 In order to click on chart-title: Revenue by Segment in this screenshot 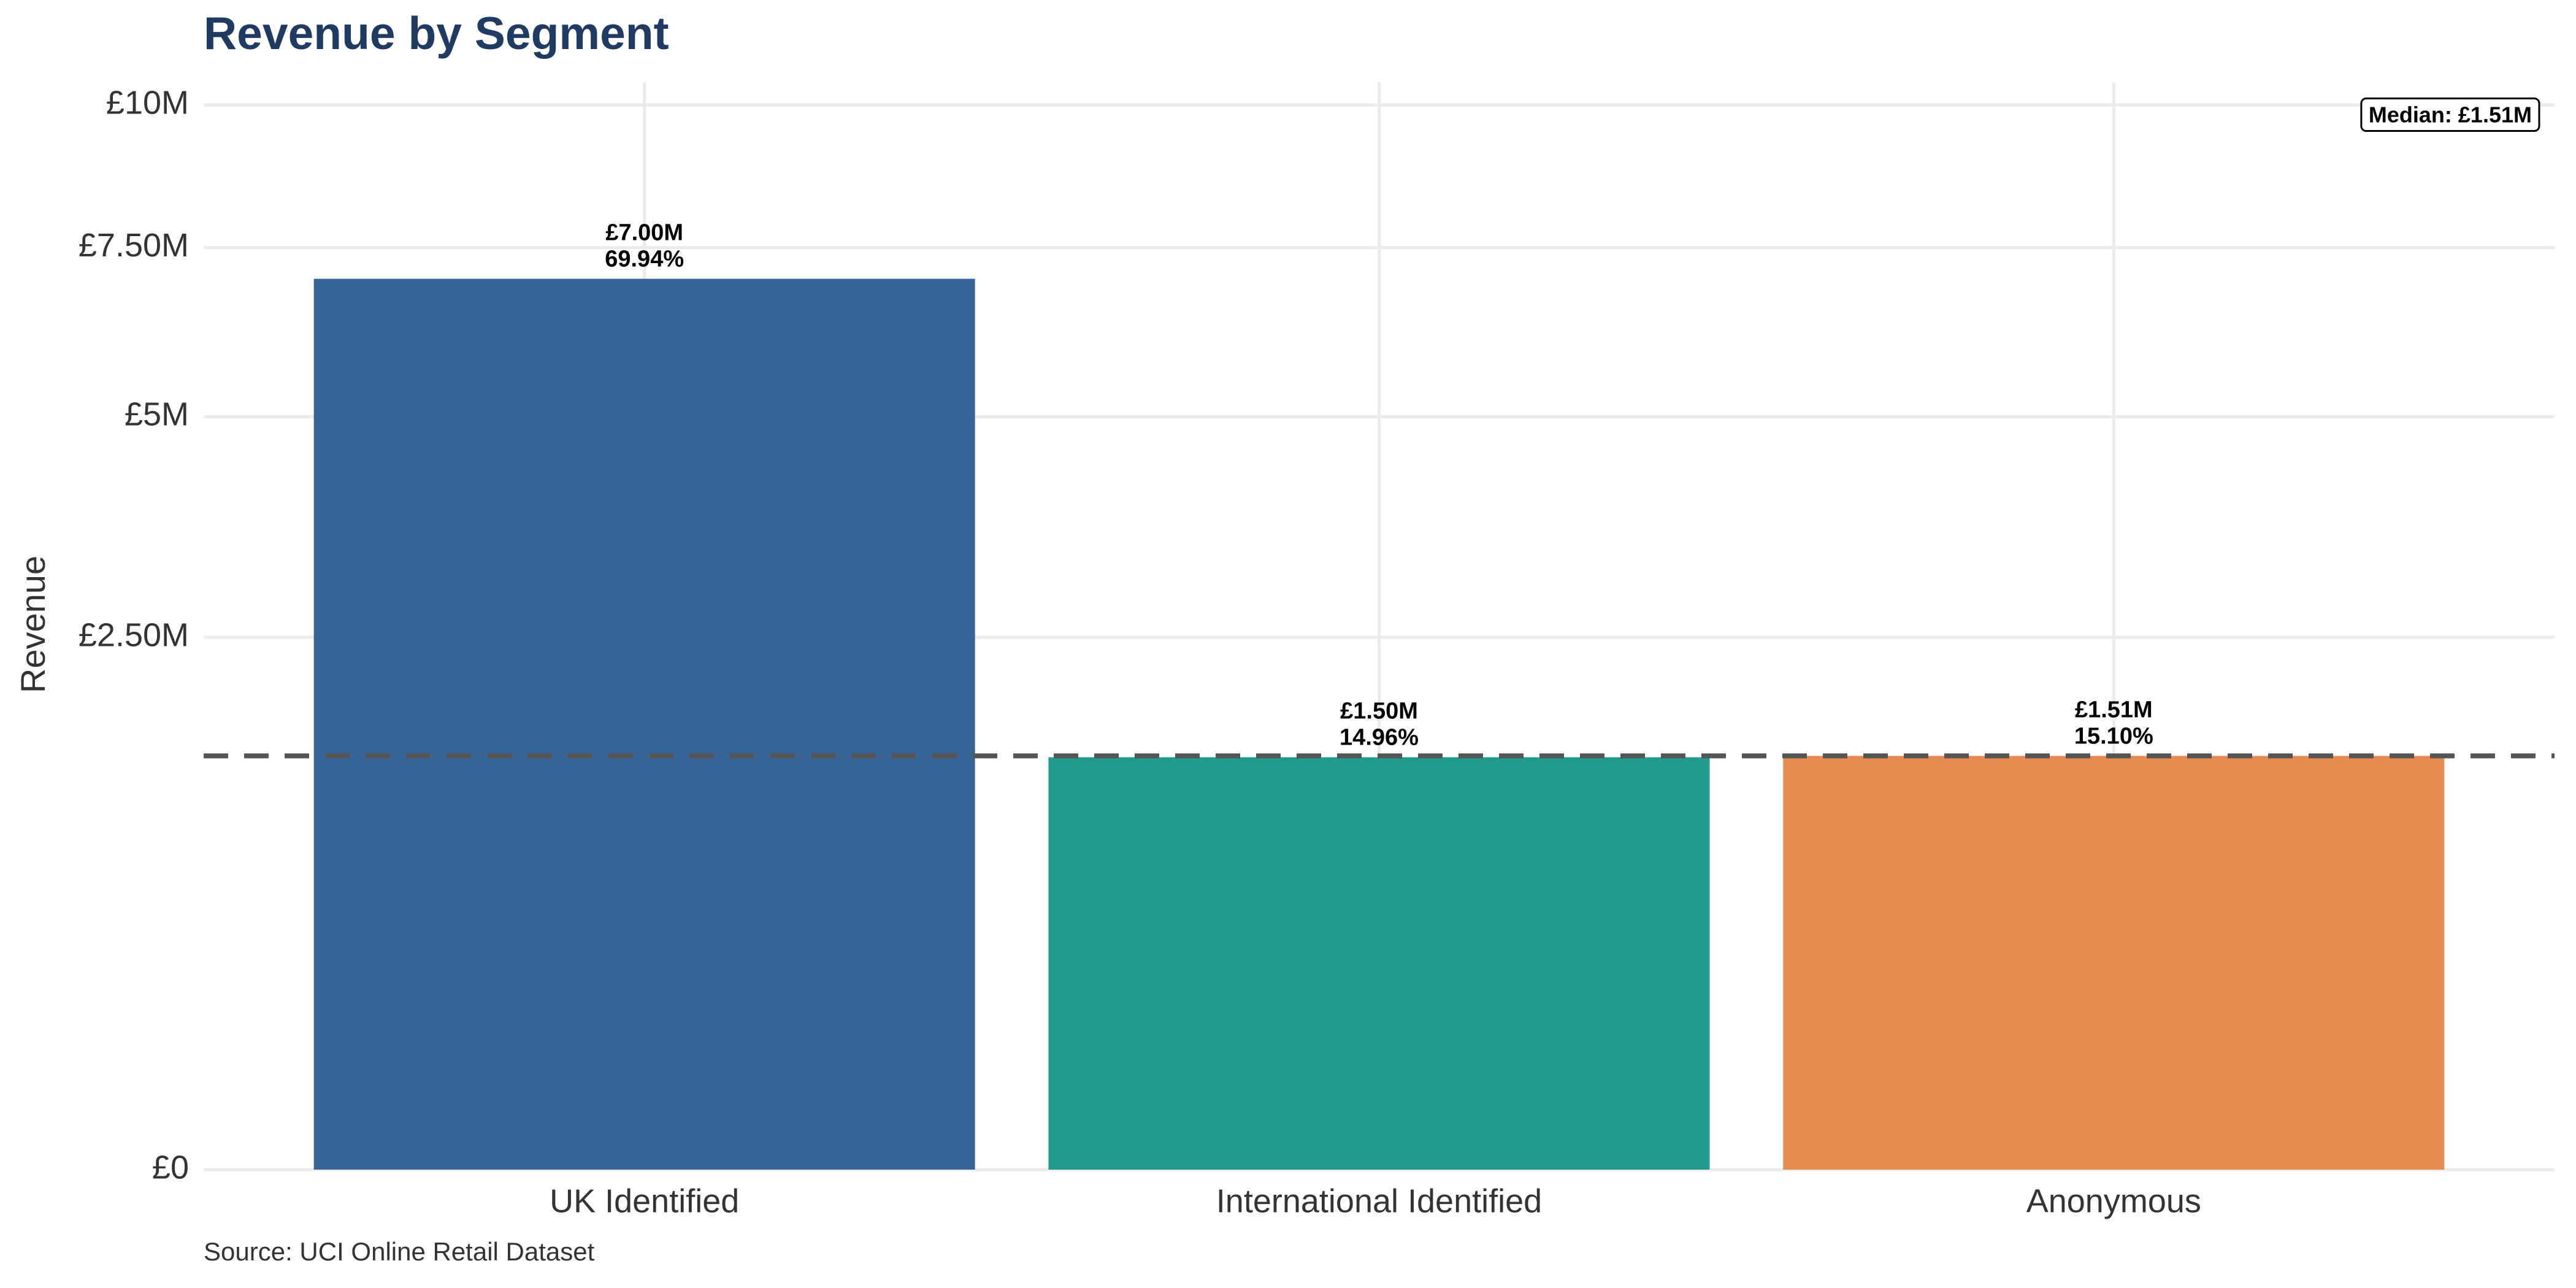, I will do `click(436, 33)`.